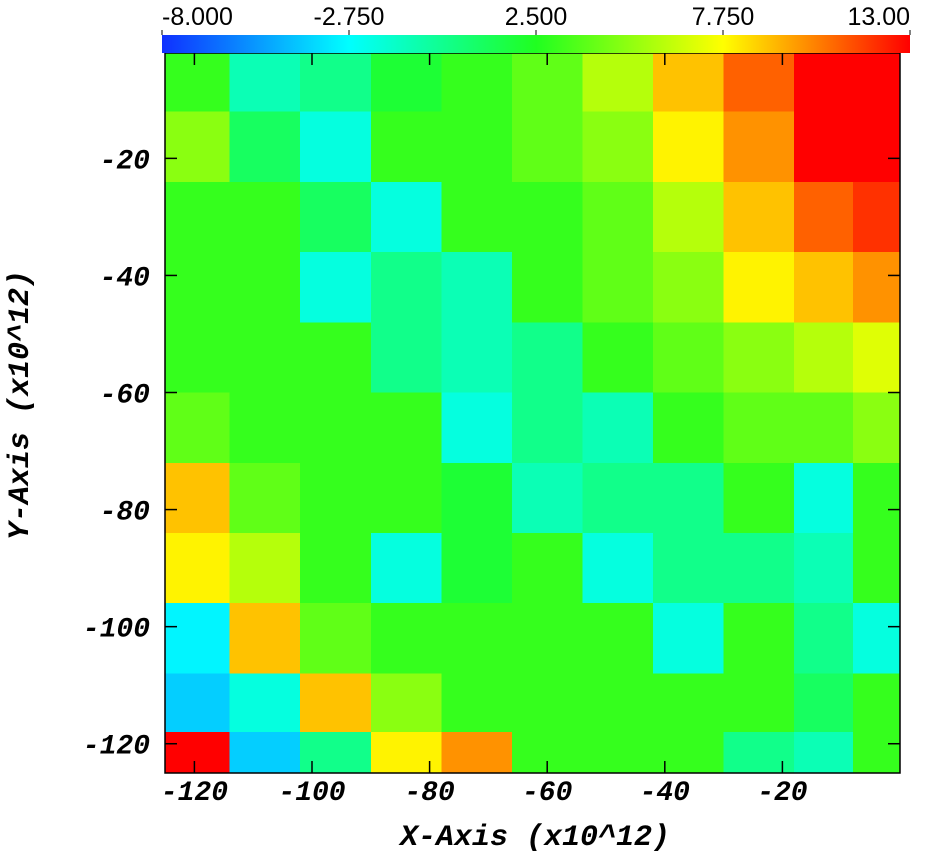 The width and height of the screenshot is (941, 856). Describe the element at coordinates (878, 17) in the screenshot. I see `colorbar-tick-label: 13.00` at that location.